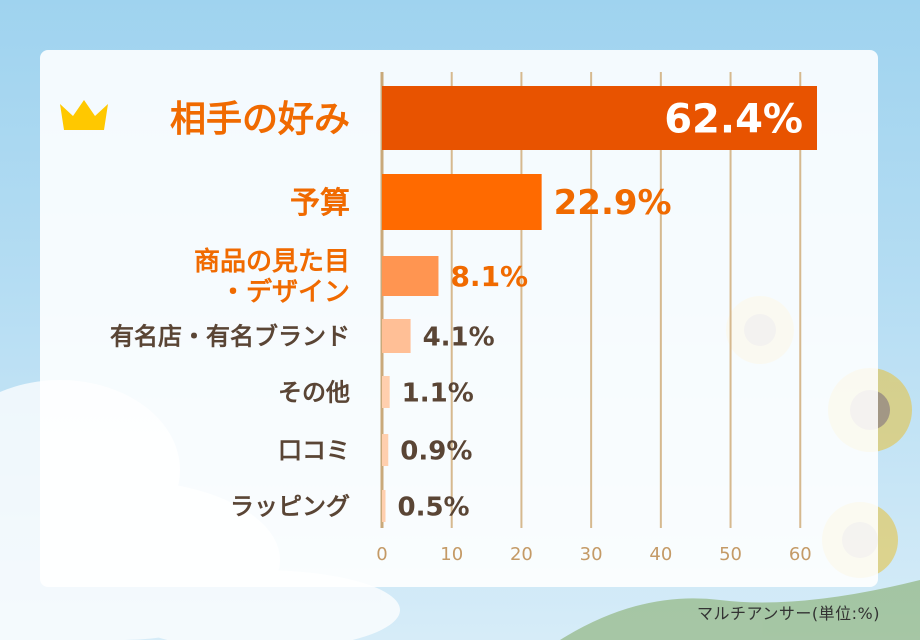 The height and width of the screenshot is (640, 920). I want to click on value-label: 22.9%, so click(613, 203).